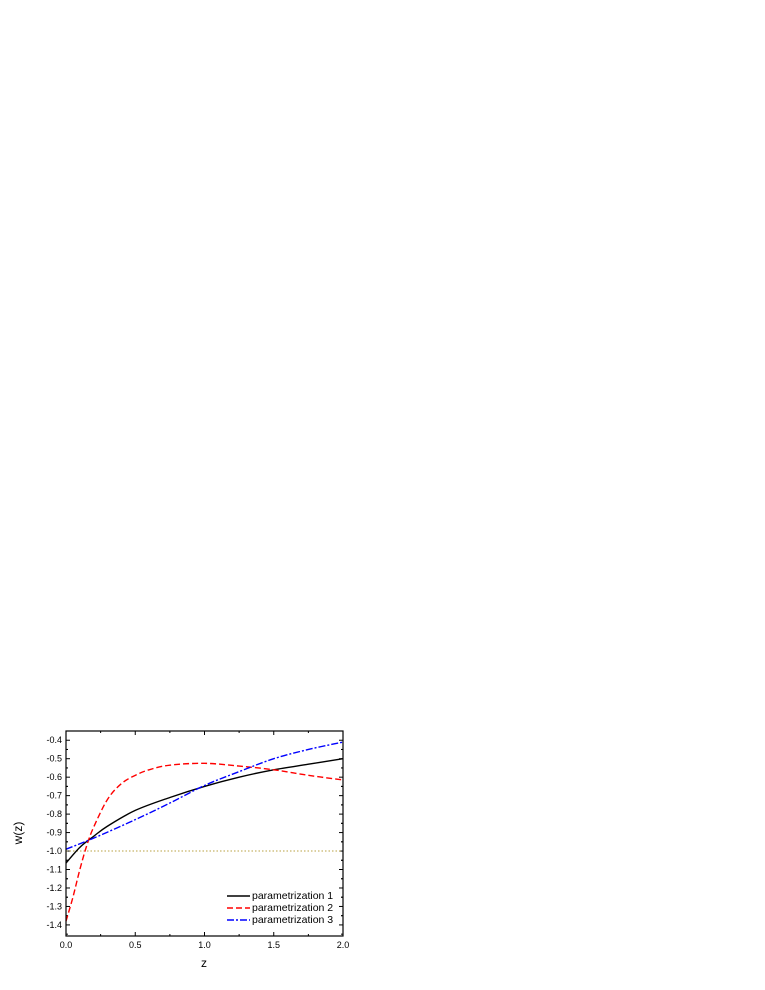 This screenshot has width=765, height=990. Describe the element at coordinates (54, 925) in the screenshot. I see `y-tick-label: -1.4` at that location.